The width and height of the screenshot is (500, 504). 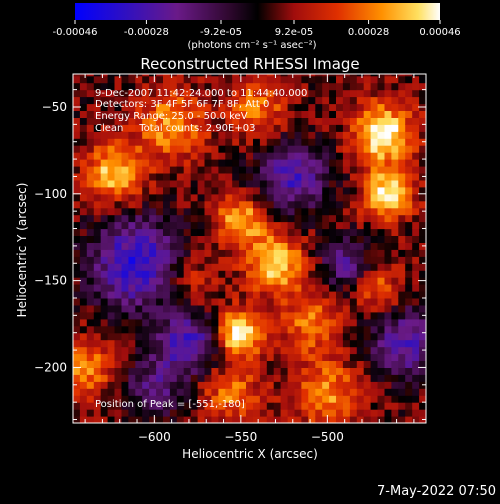 What do you see at coordinates (154, 437) in the screenshot?
I see `x-tick-label: −600` at bounding box center [154, 437].